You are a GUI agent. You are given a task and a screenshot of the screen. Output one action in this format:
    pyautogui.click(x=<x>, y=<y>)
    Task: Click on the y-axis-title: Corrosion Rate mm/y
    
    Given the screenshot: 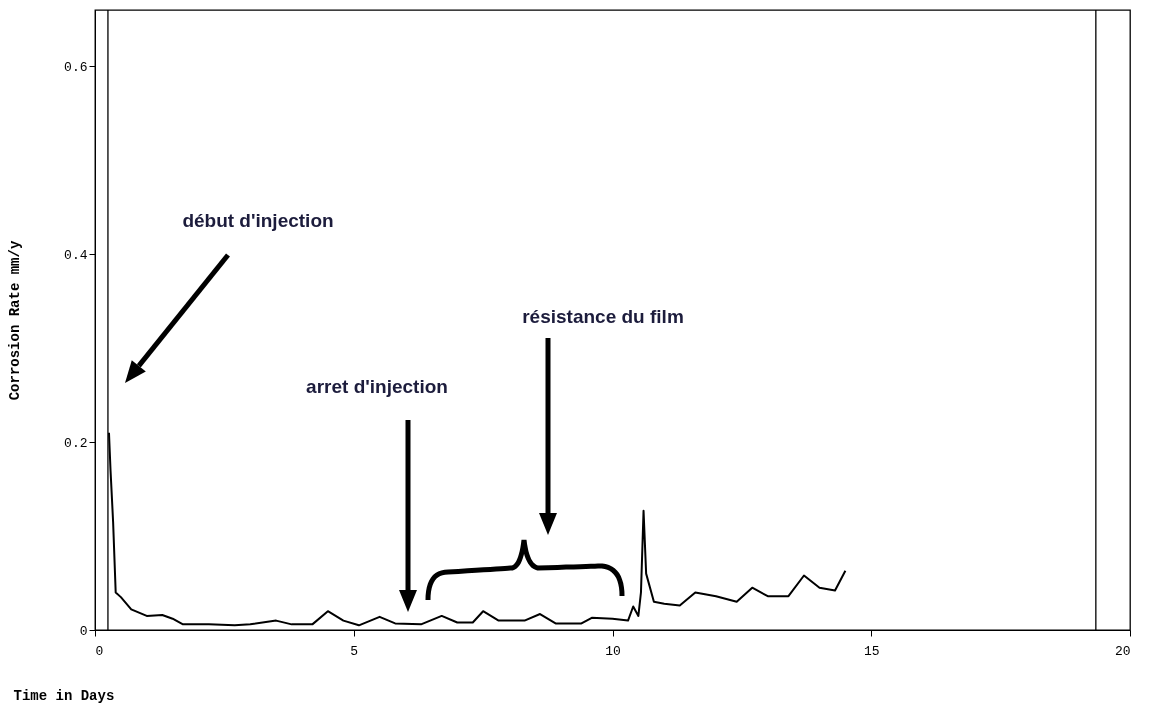 What is the action you would take?
    pyautogui.click(x=14, y=320)
    